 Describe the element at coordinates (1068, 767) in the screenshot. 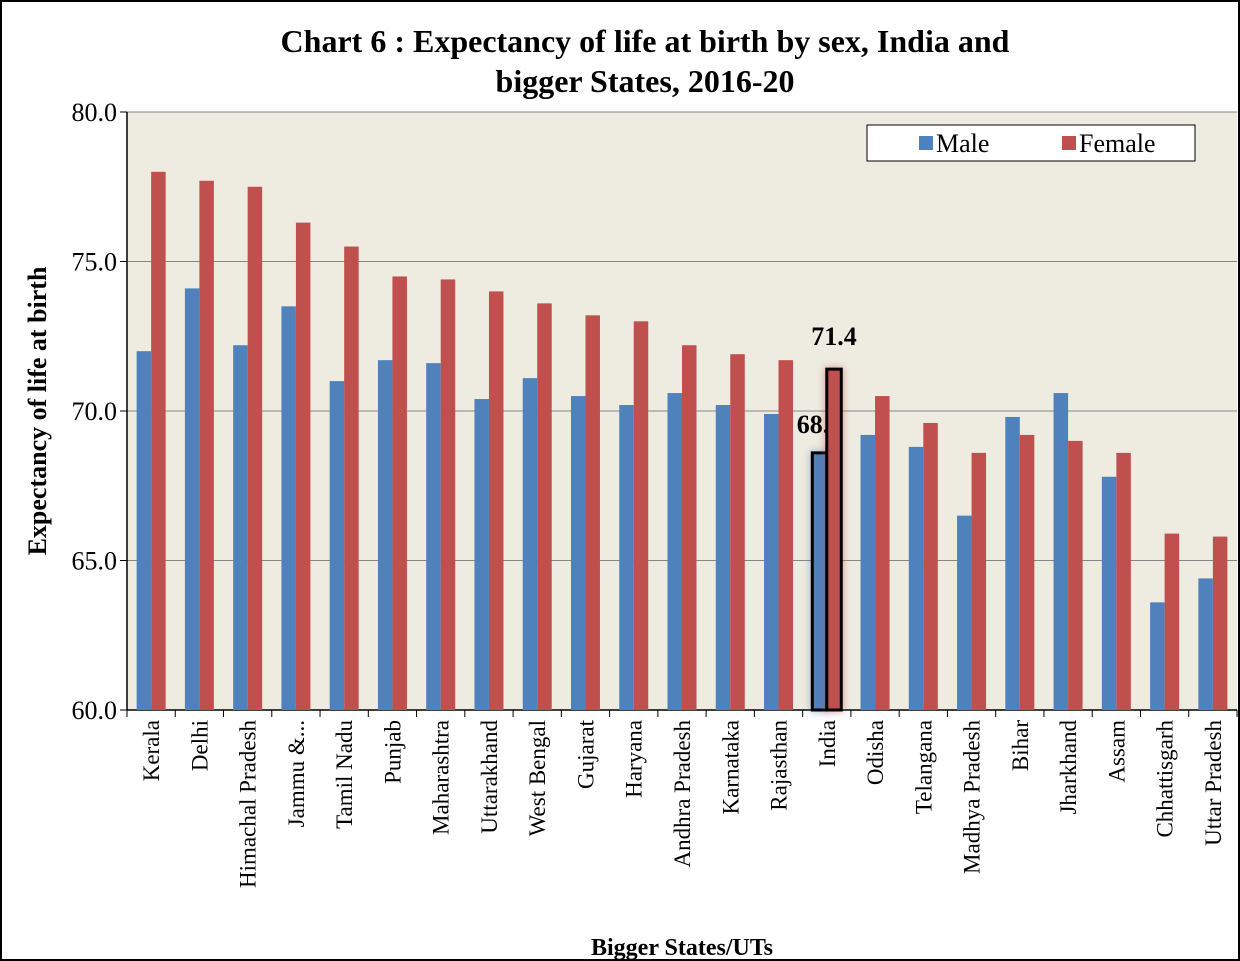

I see `x-tick-label: Jharkhand` at that location.